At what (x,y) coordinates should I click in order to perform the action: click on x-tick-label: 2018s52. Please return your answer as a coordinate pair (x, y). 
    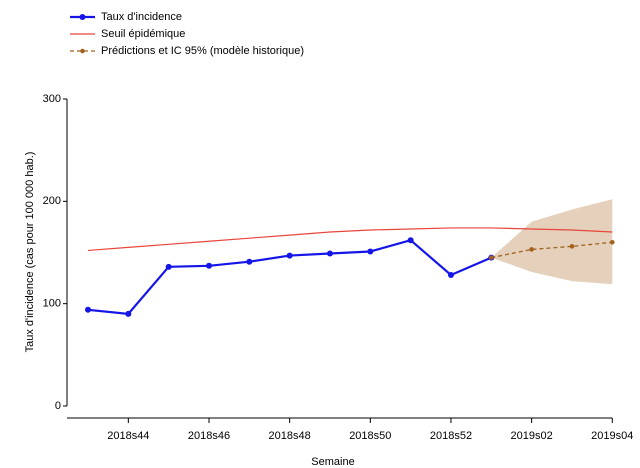
    Looking at the image, I should click on (451, 436).